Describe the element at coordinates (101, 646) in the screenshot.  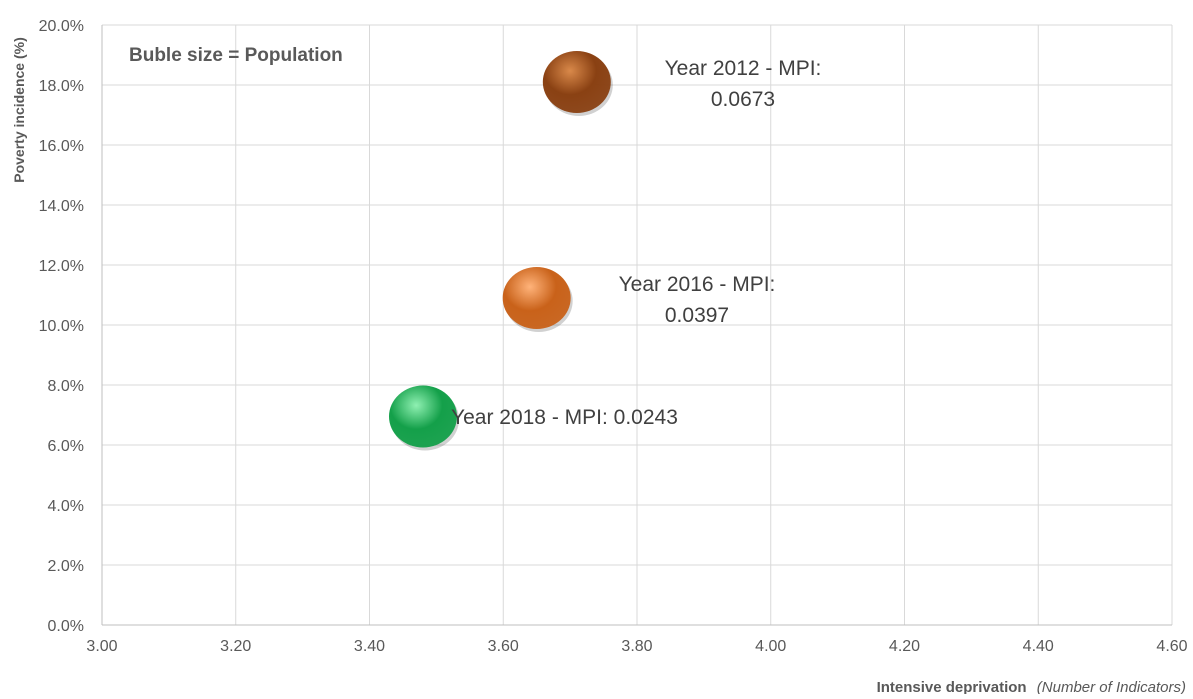
I see `x-tick-label: 3.00` at that location.